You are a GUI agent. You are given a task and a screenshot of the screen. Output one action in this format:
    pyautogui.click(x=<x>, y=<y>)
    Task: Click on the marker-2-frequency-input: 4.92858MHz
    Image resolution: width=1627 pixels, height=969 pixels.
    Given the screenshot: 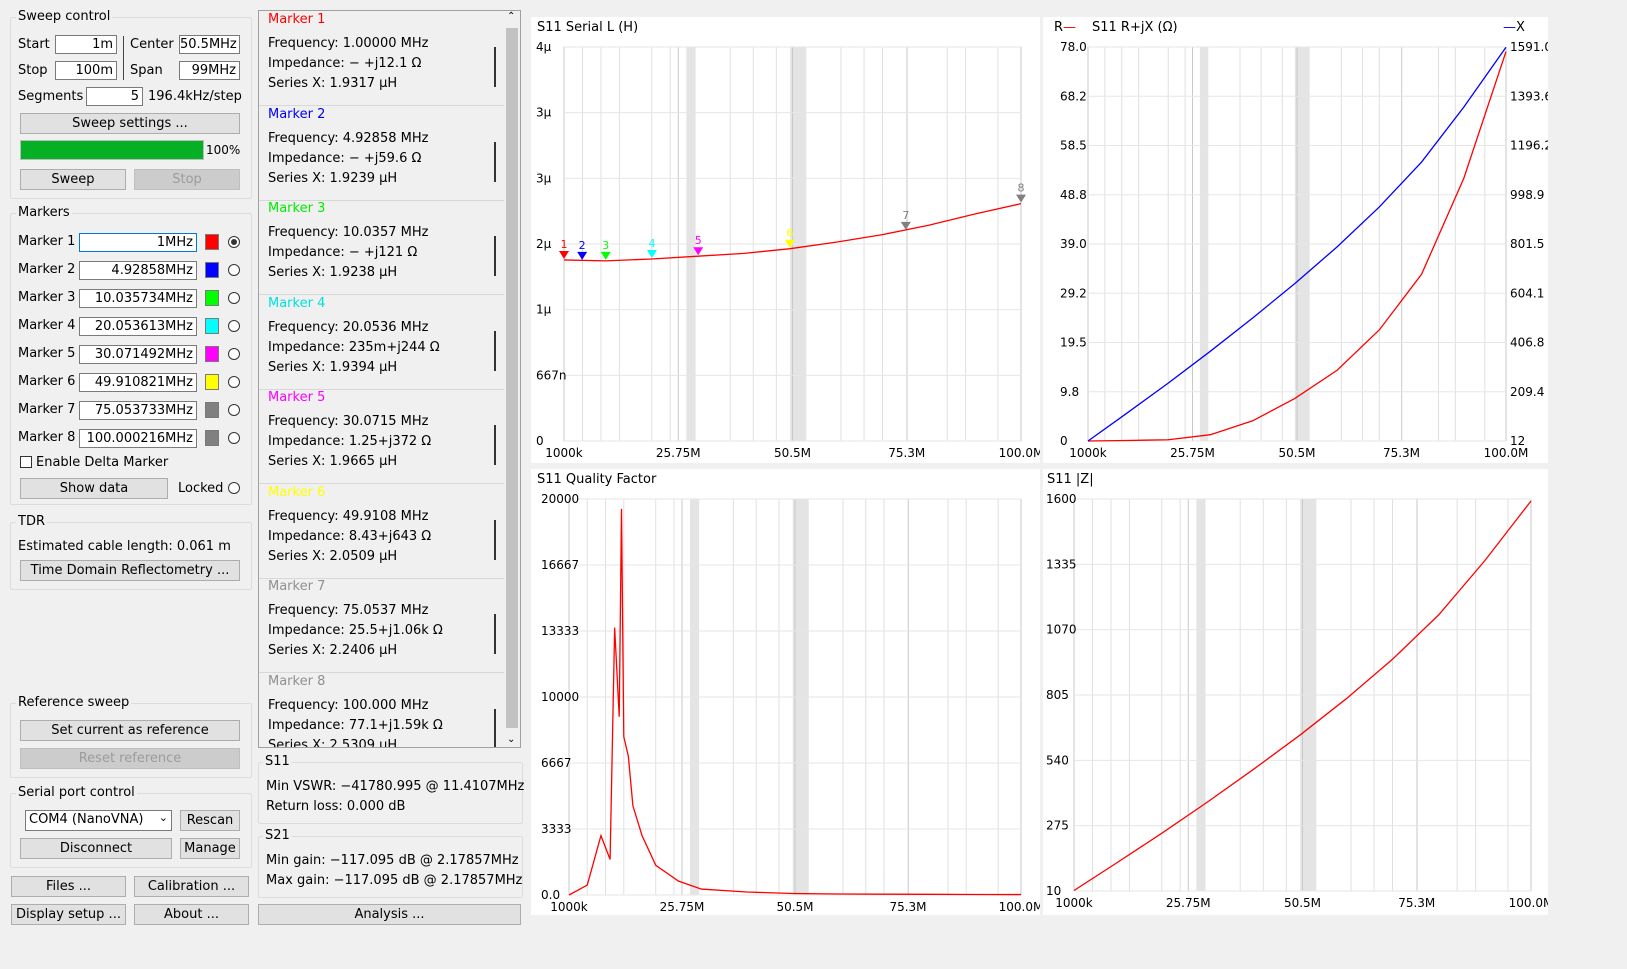 What is the action you would take?
    pyautogui.click(x=138, y=270)
    